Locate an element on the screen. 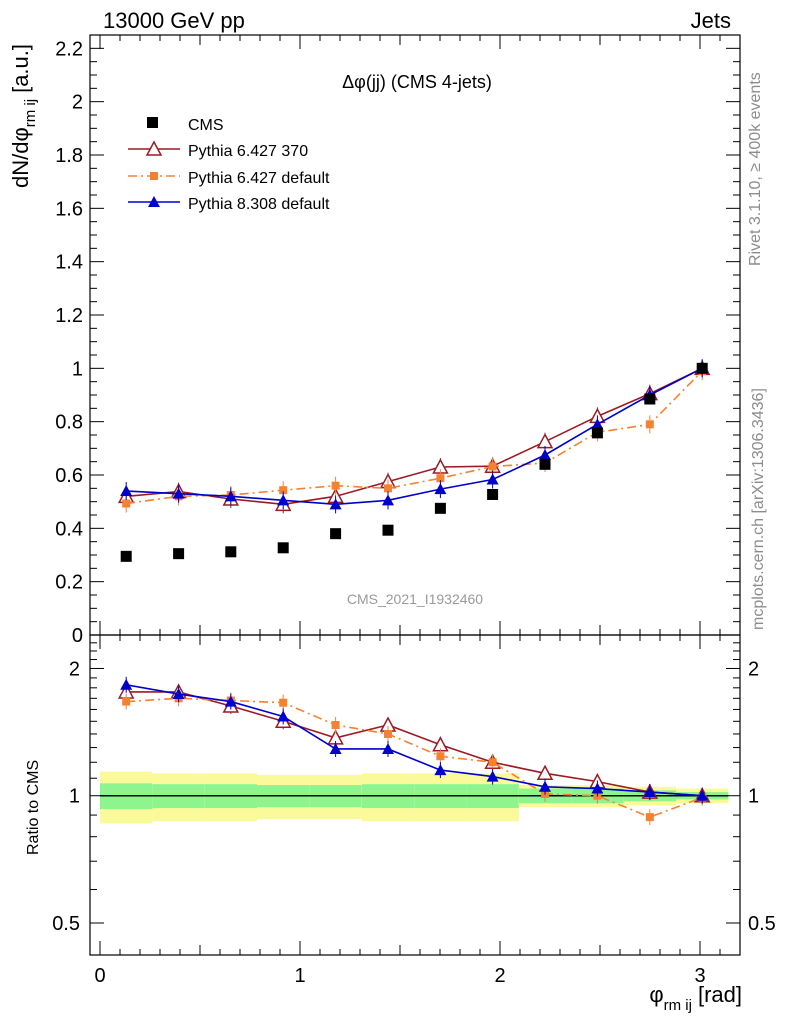 The image size is (786, 1024). y-tick-label: 1.6 is located at coordinates (69, 209).